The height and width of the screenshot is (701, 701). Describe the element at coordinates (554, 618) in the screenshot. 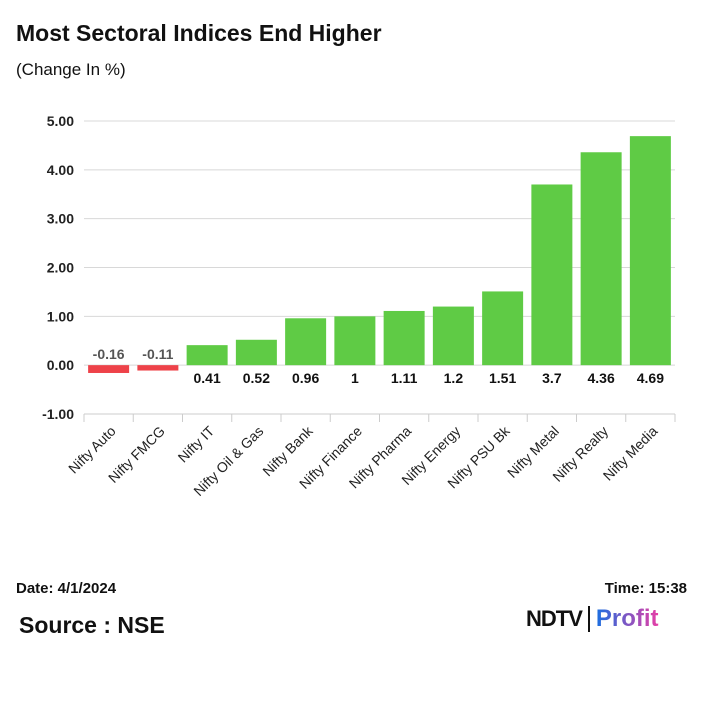

I see `logo-ndtv: NDTV` at that location.